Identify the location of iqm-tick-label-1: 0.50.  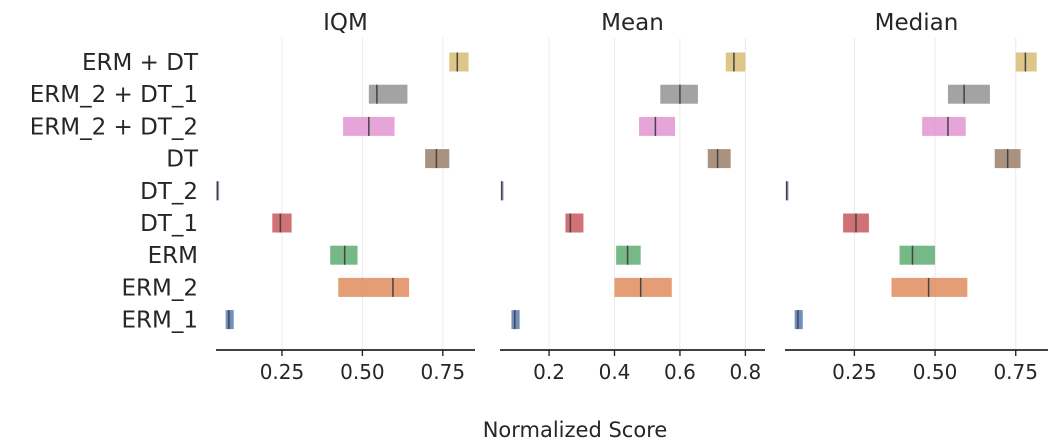
(362, 372).